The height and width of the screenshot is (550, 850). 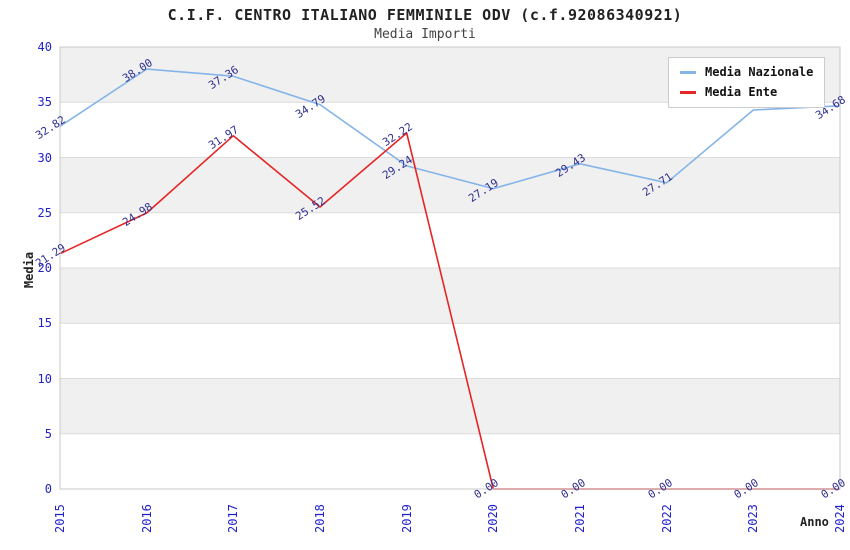 What do you see at coordinates (60, 518) in the screenshot?
I see `x-tick-label: 2015` at bounding box center [60, 518].